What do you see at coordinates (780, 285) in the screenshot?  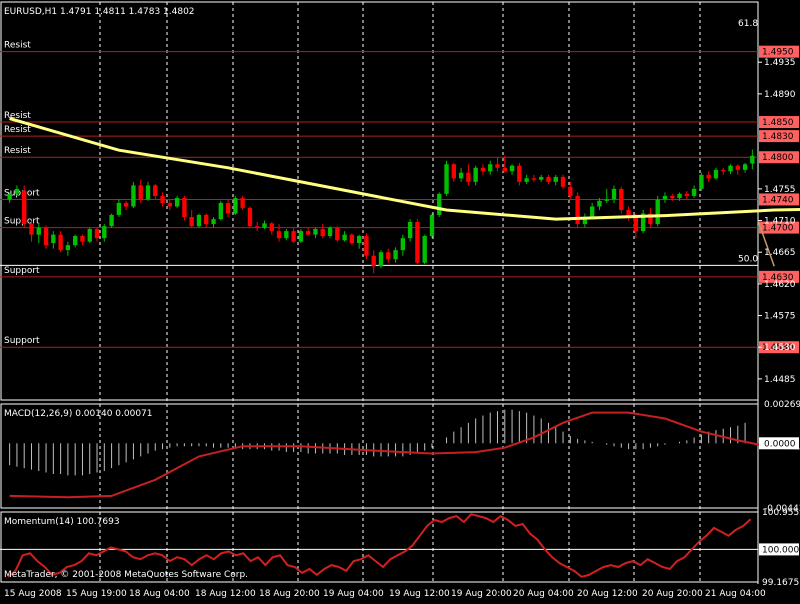 I see `price-tick-label: 1.4620` at bounding box center [780, 285].